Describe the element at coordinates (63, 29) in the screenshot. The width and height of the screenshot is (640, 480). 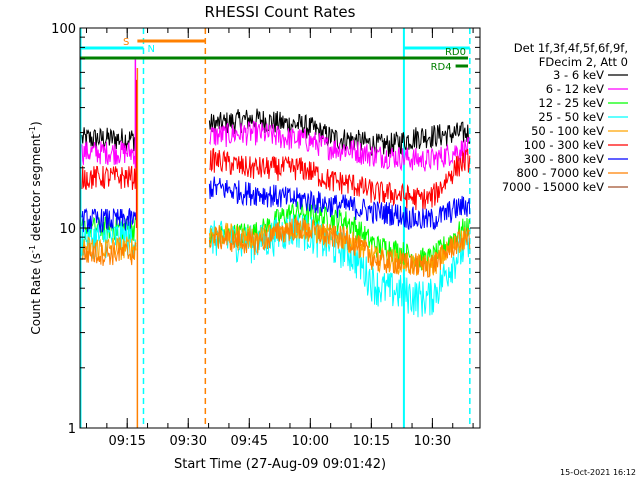
I see `y-tick-label-2: 100` at that location.